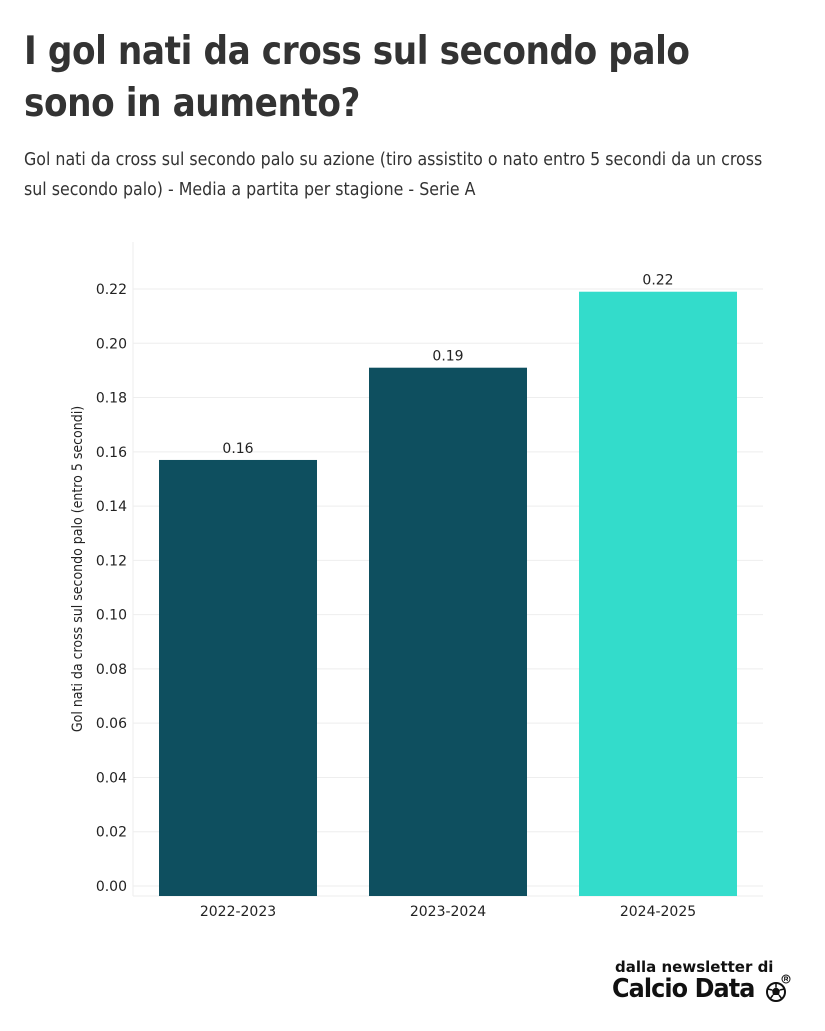 The height and width of the screenshot is (1031, 825). What do you see at coordinates (111, 290) in the screenshot?
I see `y-tick-label: 0.22` at bounding box center [111, 290].